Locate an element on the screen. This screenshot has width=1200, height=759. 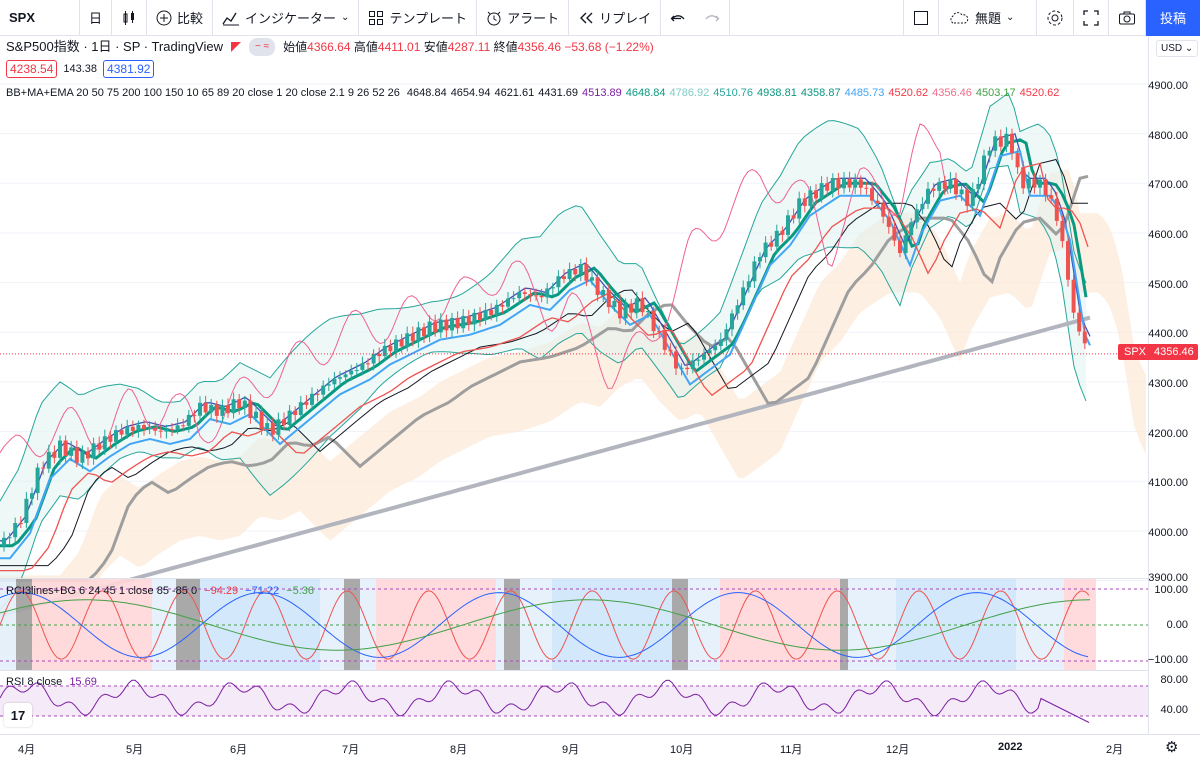
layout-name: 無題 is located at coordinates (987, 18).